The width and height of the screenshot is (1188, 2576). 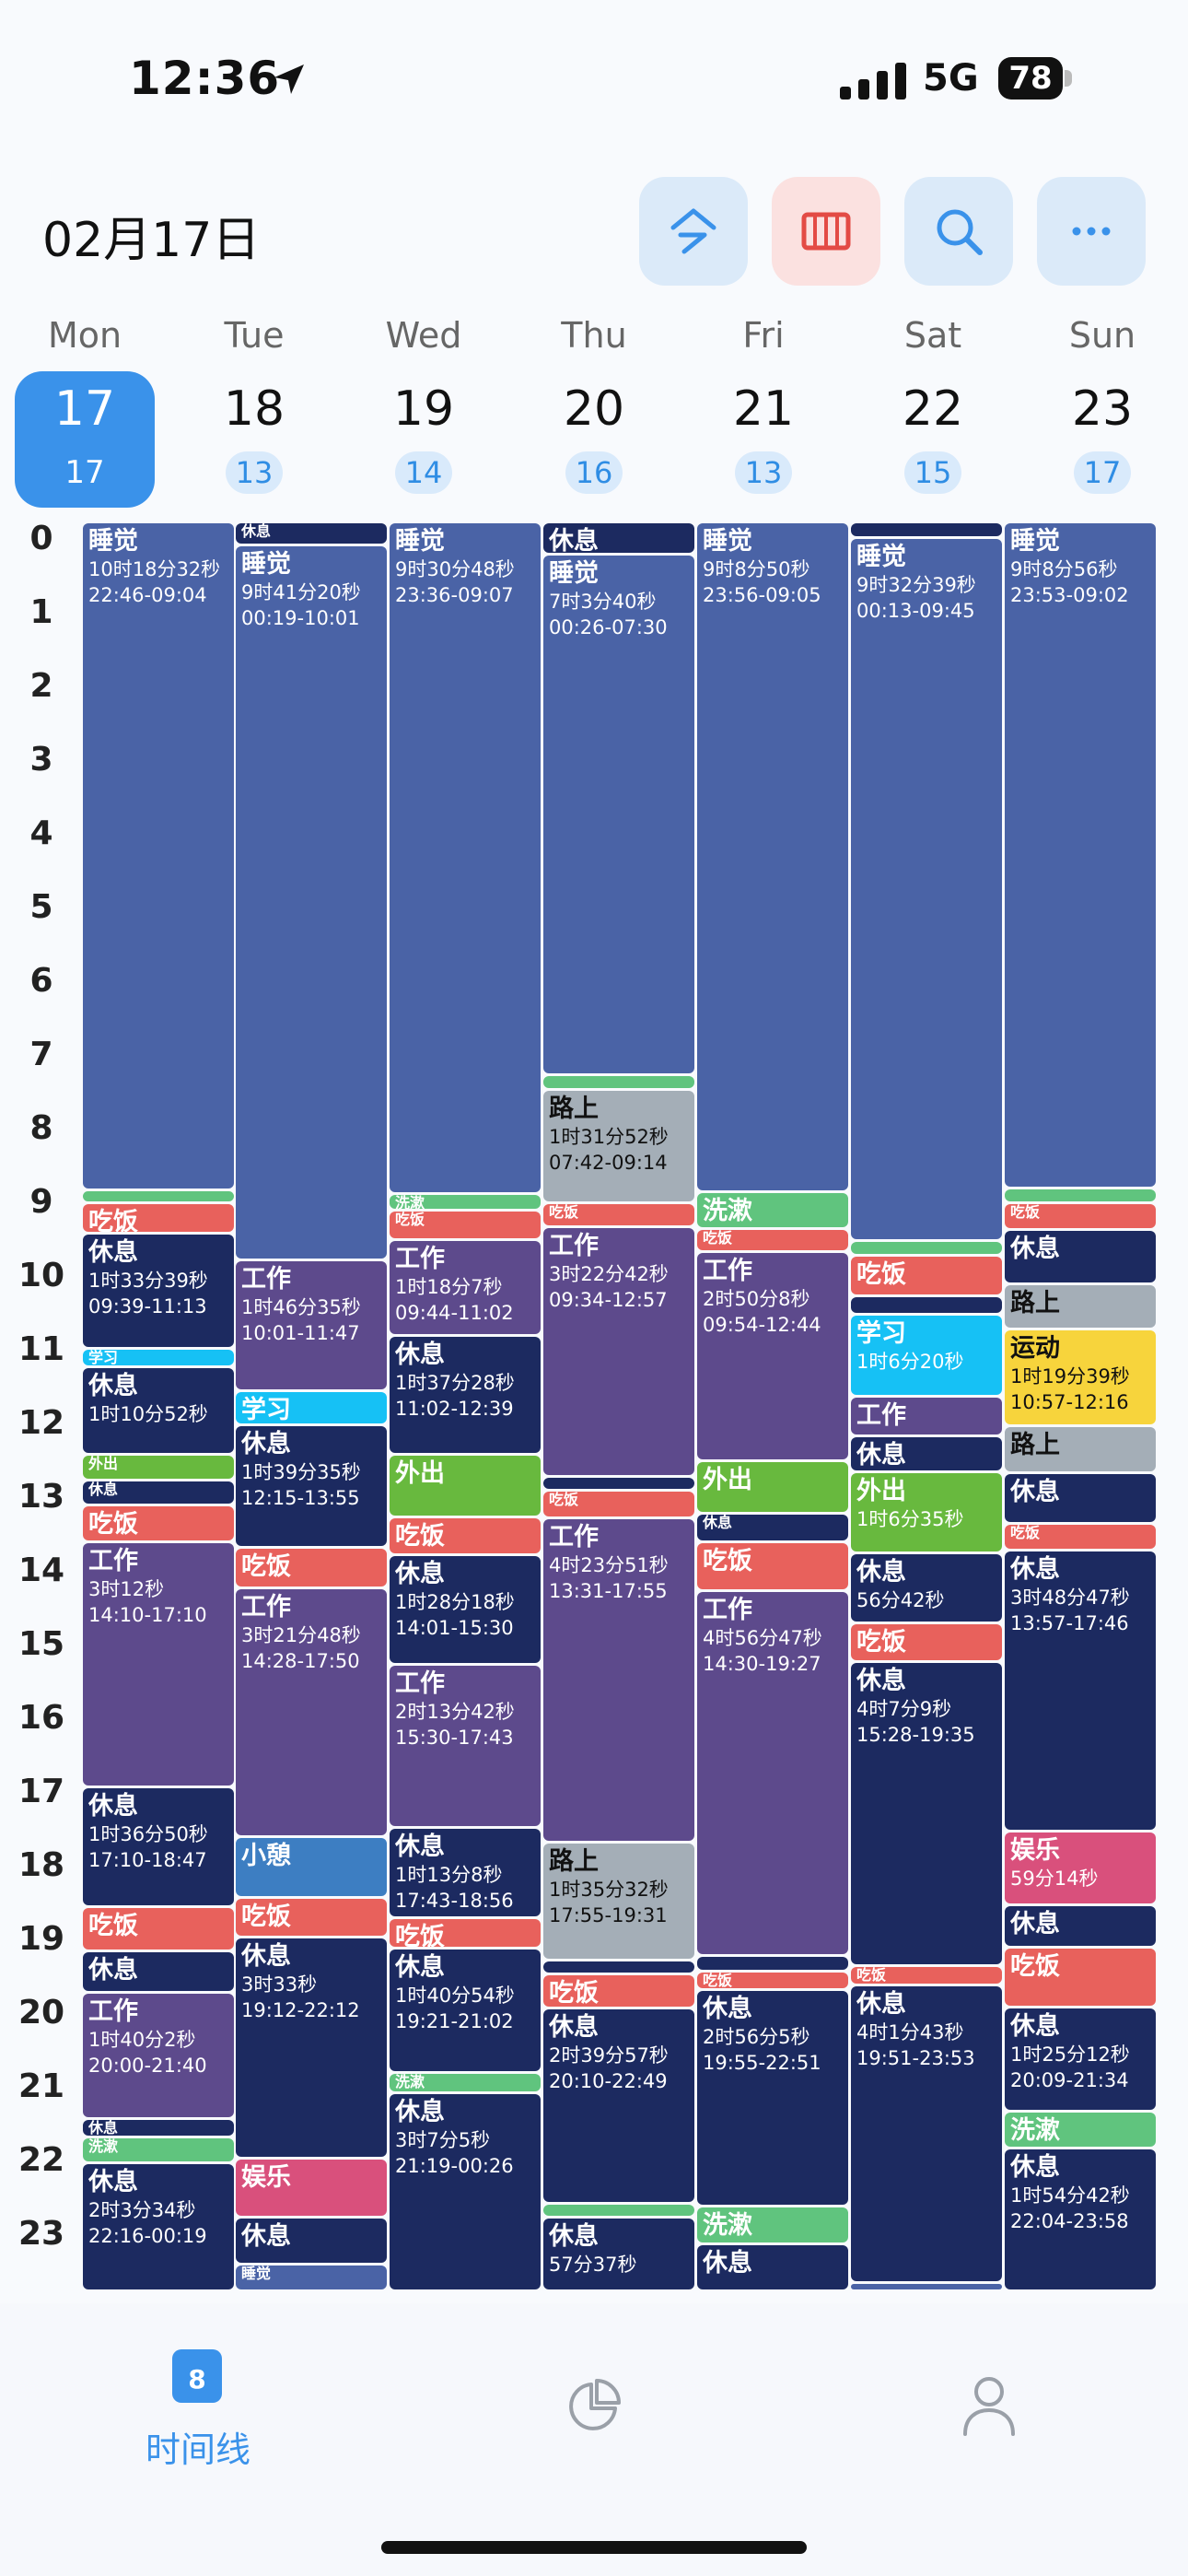 What do you see at coordinates (197, 2376) in the screenshot?
I see `timeline-calendar-icon: 8` at bounding box center [197, 2376].